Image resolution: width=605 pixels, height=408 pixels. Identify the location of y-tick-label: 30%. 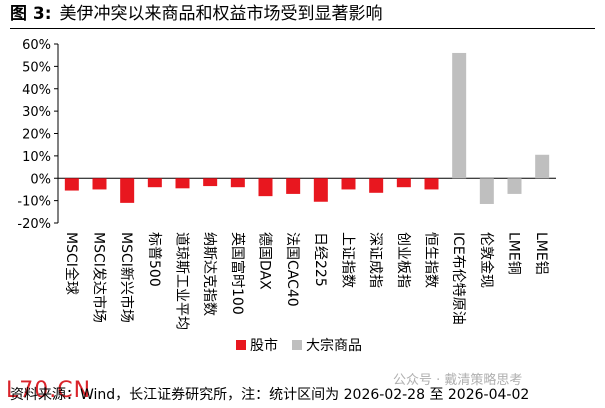
(36, 112).